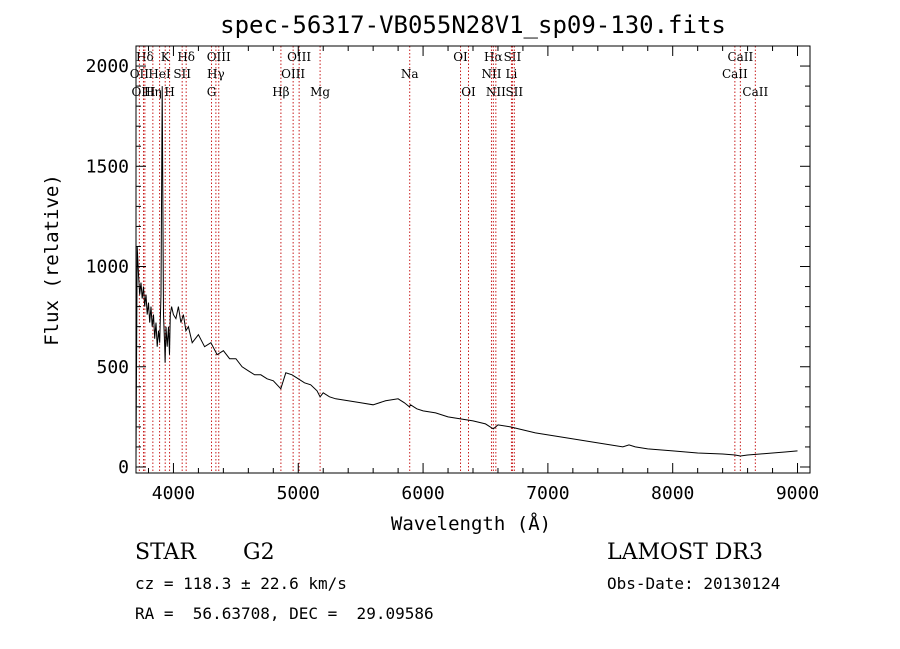 The height and width of the screenshot is (649, 900). I want to click on chart-title: spec-56317-VB055N28V1_sp09-130.fits, so click(473, 25).